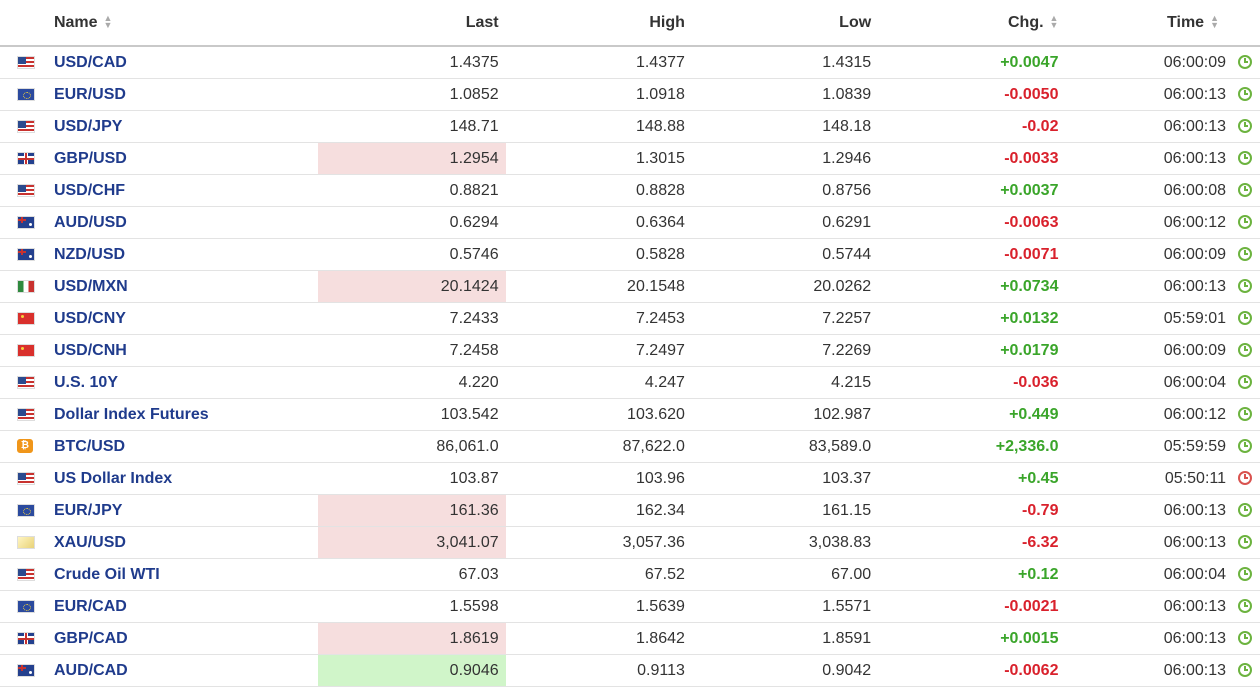 The width and height of the screenshot is (1260, 687). What do you see at coordinates (630, 254) in the screenshot?
I see `table-row: NZD/USD 0.5746 0.5828 0.5744 -0.0071 06:00:09` at bounding box center [630, 254].